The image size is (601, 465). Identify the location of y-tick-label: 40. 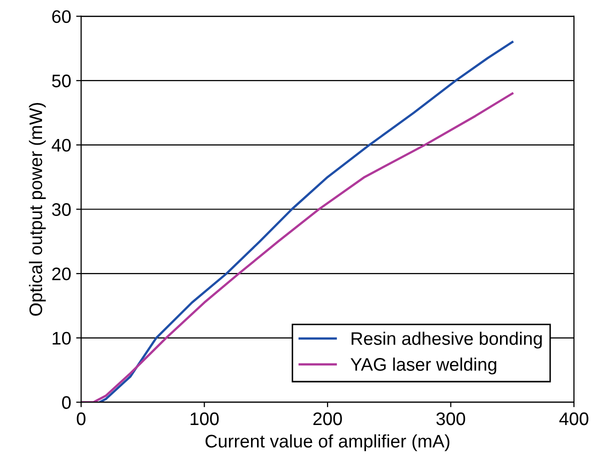
(61, 145).